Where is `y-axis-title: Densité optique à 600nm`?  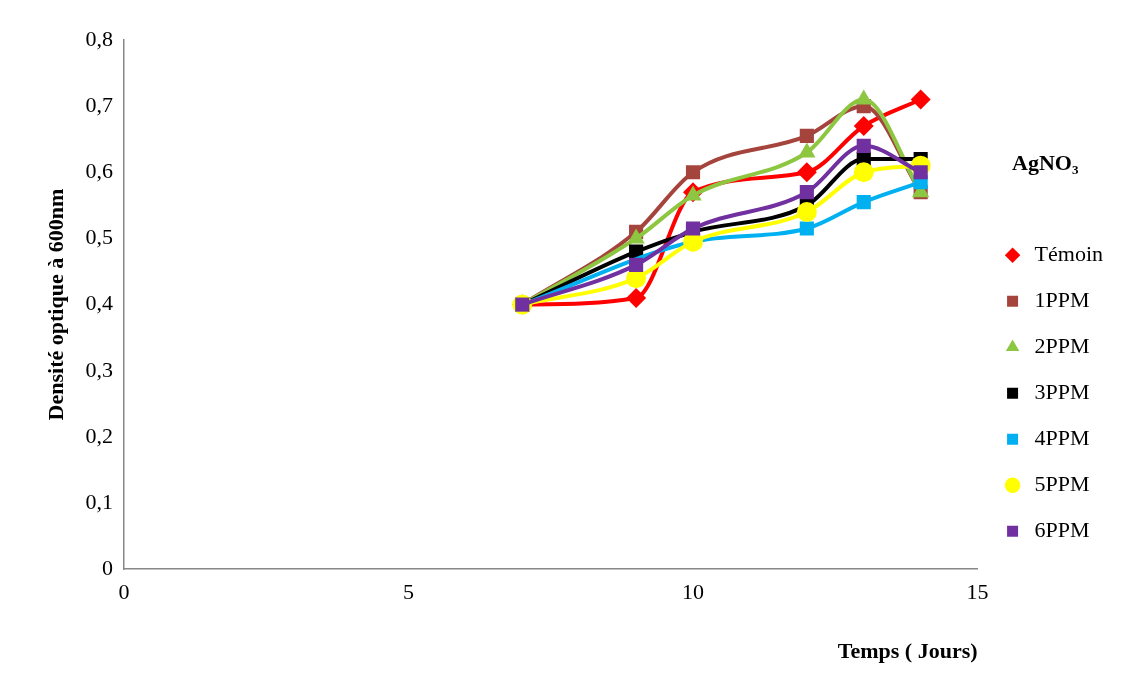 y-axis-title: Densité optique à 600nm is located at coordinates (55, 304).